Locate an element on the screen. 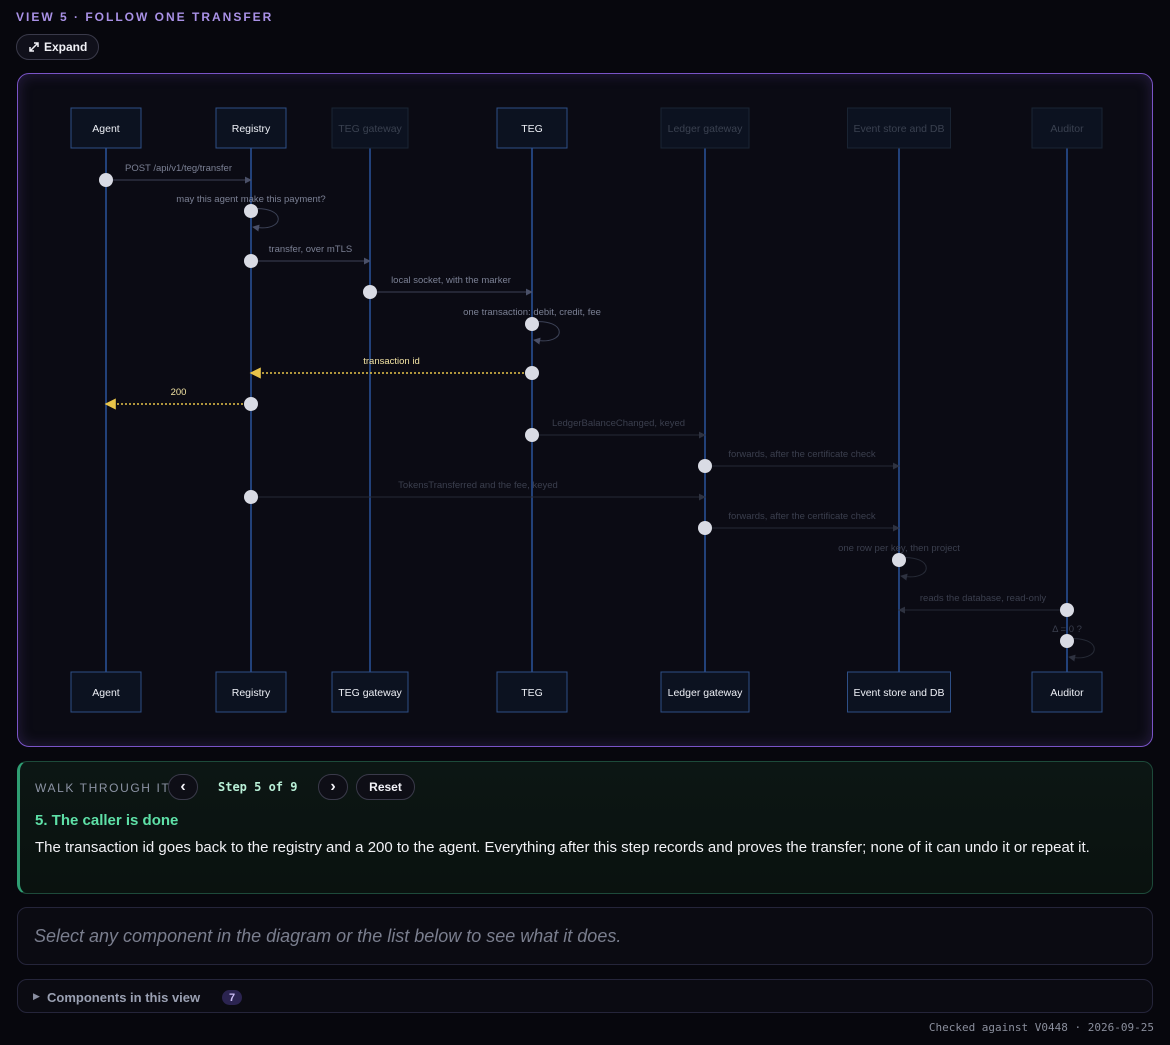 This screenshot has height=1045, width=1170. footer-version: Checked against V0448 · 2026-09-25 is located at coordinates (1041, 1027).